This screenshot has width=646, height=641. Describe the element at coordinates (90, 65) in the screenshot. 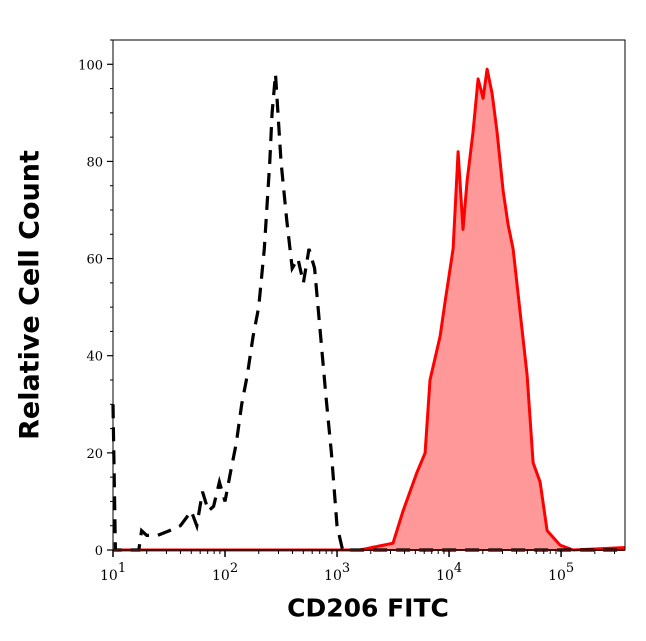

I see `y-tick-label: 100` at that location.